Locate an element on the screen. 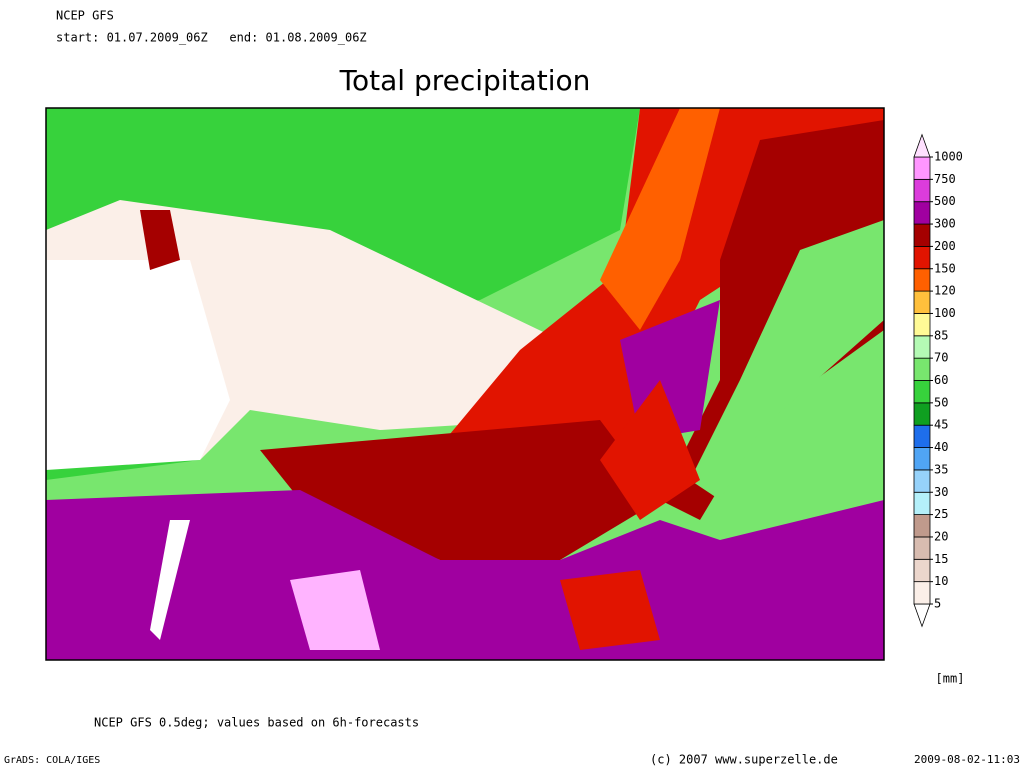 This screenshot has width=1024, height=772. software: GrADS: COLA/IGES is located at coordinates (52, 760).